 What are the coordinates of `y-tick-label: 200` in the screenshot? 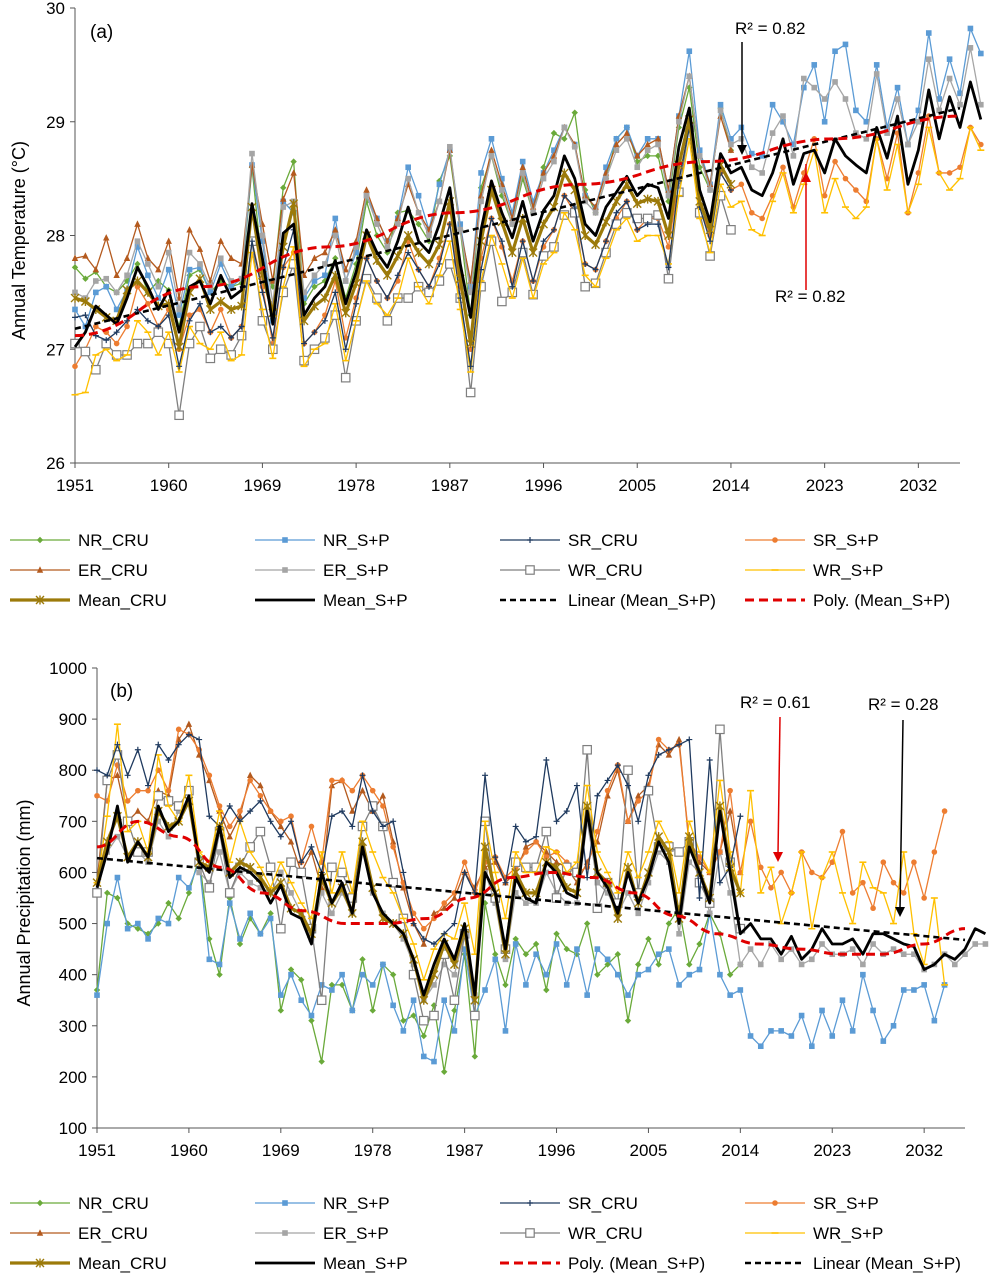 It's located at (73, 1077).